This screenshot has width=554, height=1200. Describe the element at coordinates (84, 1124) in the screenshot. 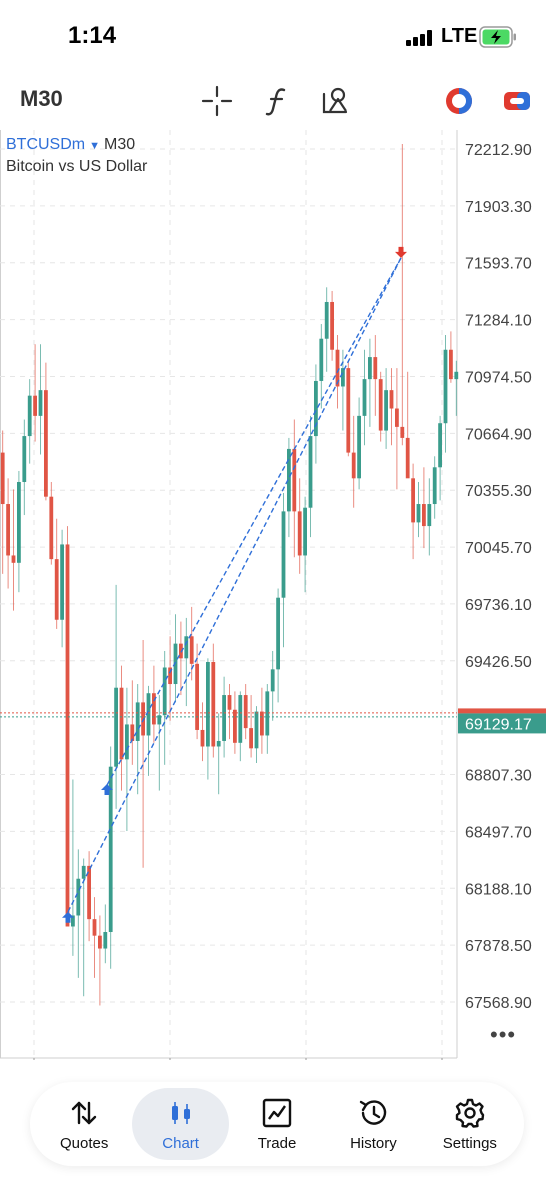

I see `nav-item-quotes: Quotes` at that location.